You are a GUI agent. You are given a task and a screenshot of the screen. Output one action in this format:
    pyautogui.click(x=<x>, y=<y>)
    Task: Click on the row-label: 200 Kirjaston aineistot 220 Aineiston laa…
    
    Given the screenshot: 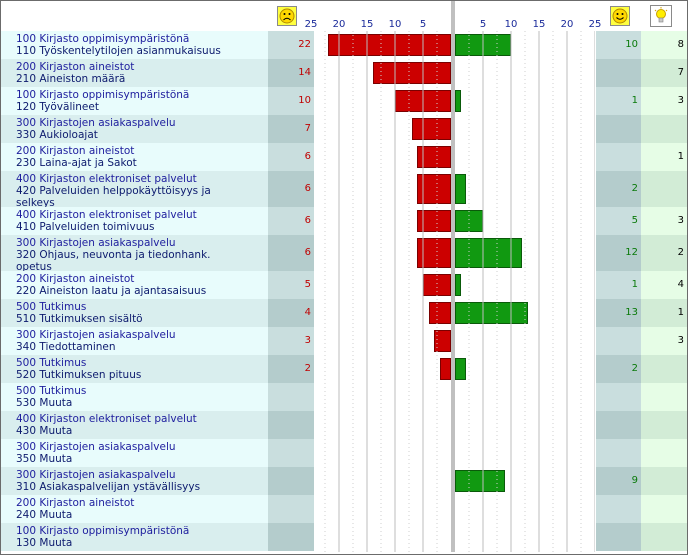 What is the action you would take?
    pyautogui.click(x=134, y=285)
    